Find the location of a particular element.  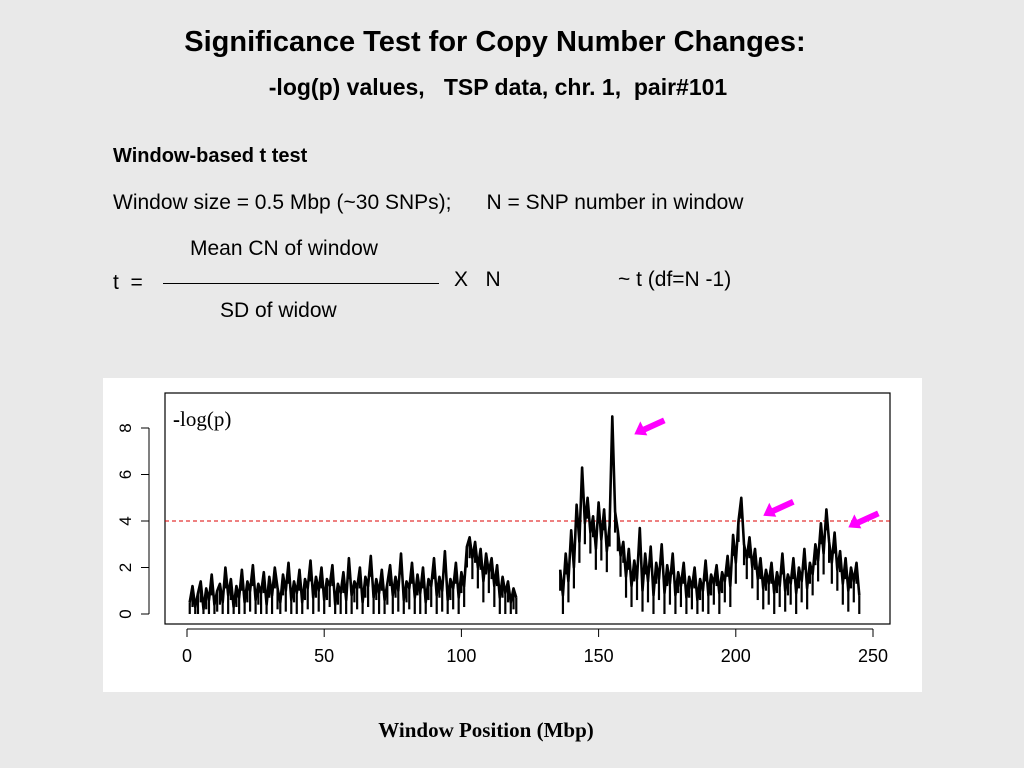

y-tick-label: 8 is located at coordinates (125, 427).